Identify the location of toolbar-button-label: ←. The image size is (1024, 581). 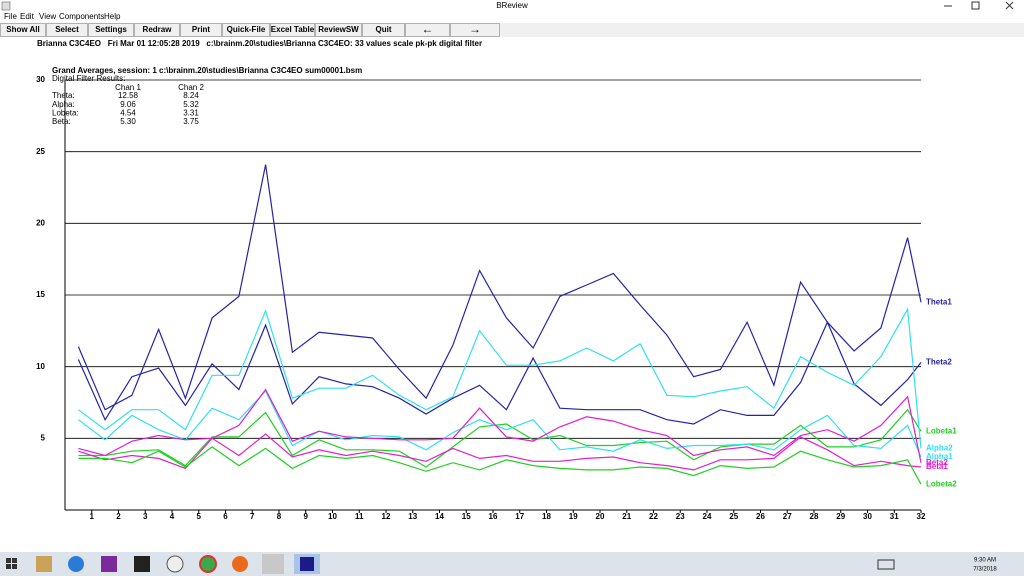
(428, 29).